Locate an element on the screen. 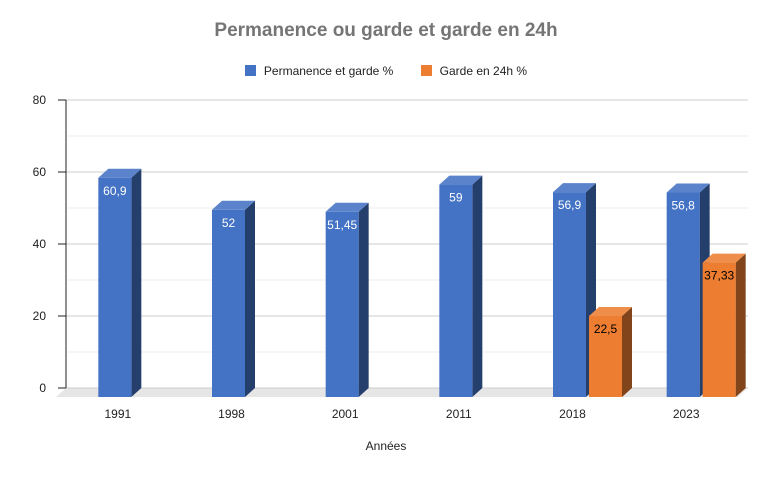 This screenshot has height=478, width=772. data-label: 22,5 is located at coordinates (606, 329).